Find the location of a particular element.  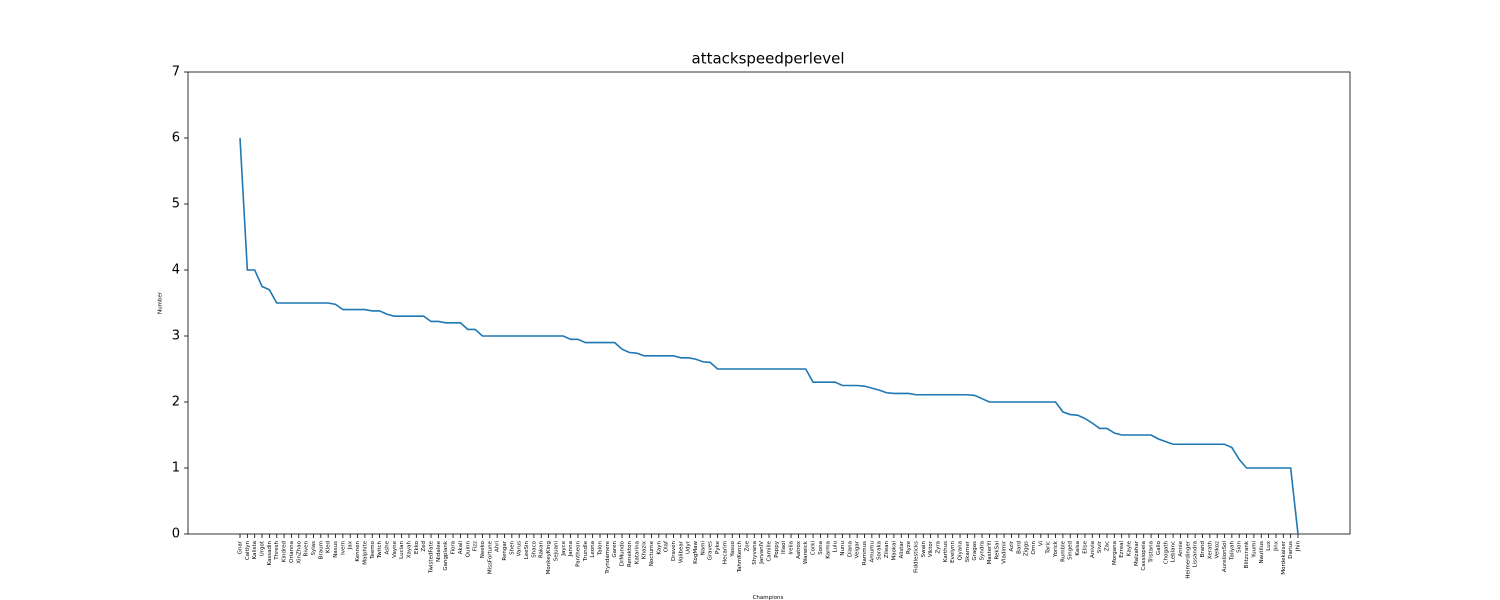

x-tick-label: Orianna is located at coordinates (292, 552).